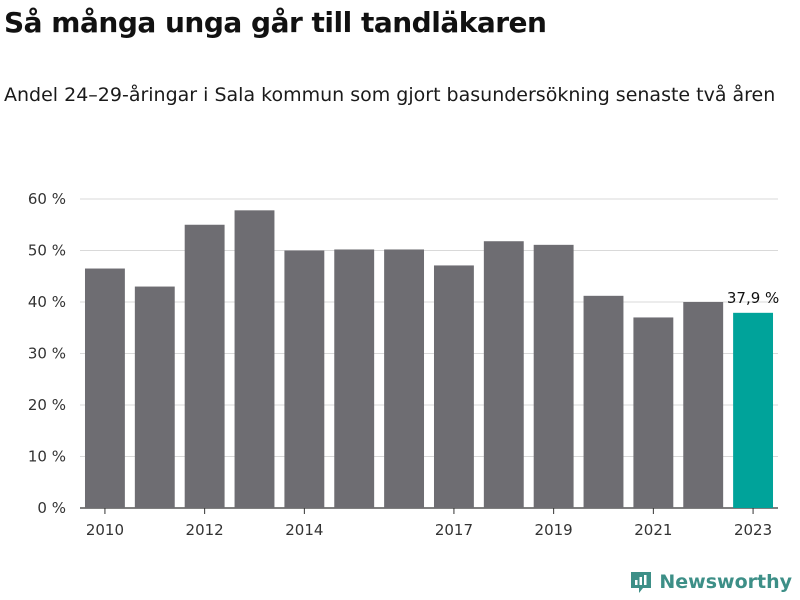 Image resolution: width=800 pixels, height=600 pixels. Describe the element at coordinates (51, 508) in the screenshot. I see `y-tick-label: 0 %` at that location.